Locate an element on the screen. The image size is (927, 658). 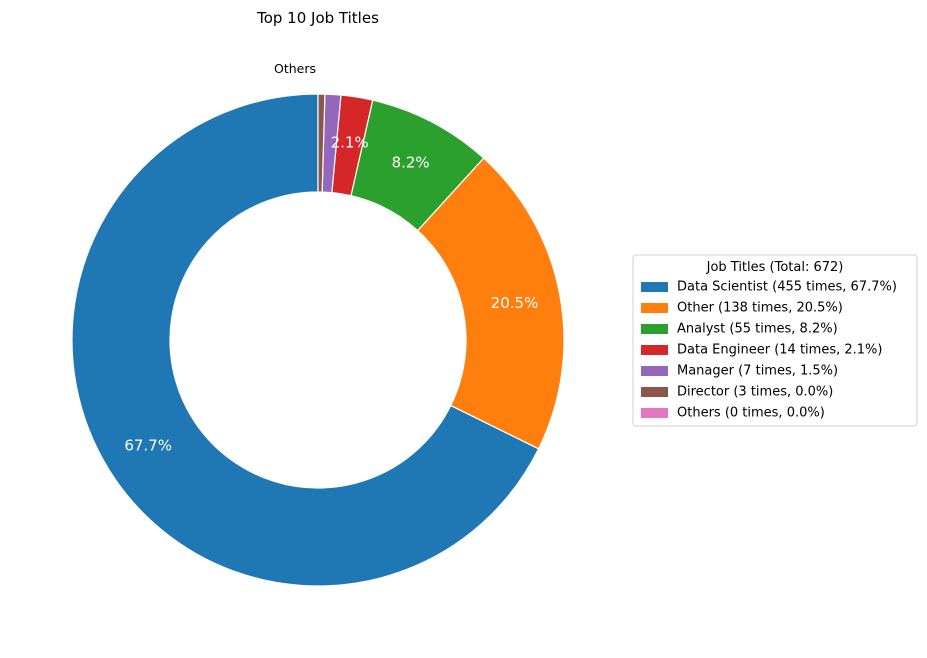
legend-title: Job Titles (Total: 672) is located at coordinates (775, 267).